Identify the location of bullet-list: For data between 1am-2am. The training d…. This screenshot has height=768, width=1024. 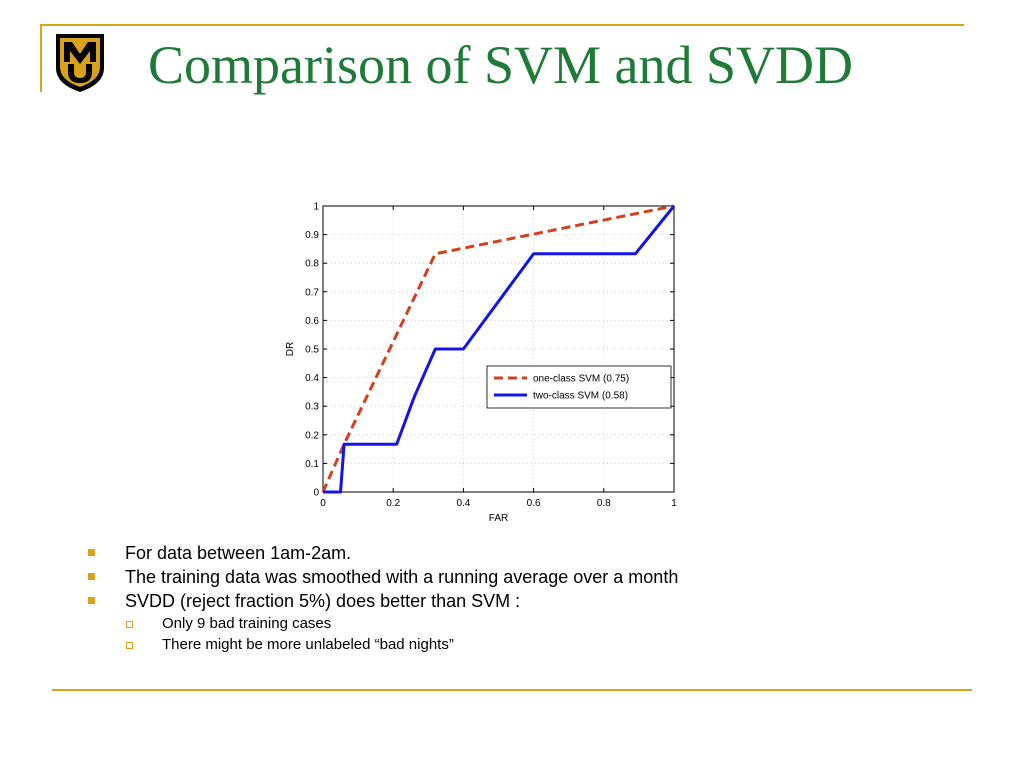
(383, 598).